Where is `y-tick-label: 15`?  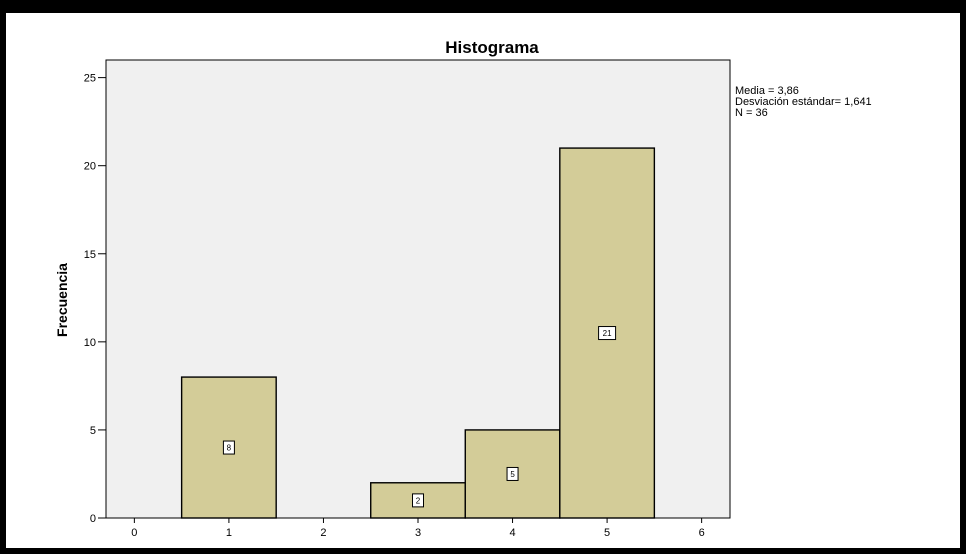 y-tick-label: 15 is located at coordinates (90, 255).